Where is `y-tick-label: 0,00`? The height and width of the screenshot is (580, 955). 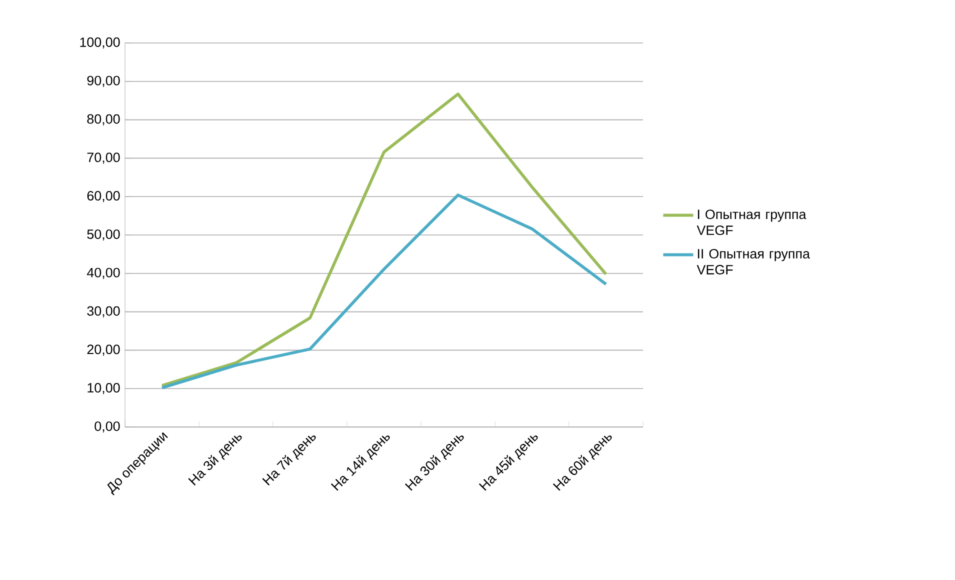 y-tick-label: 0,00 is located at coordinates (107, 427).